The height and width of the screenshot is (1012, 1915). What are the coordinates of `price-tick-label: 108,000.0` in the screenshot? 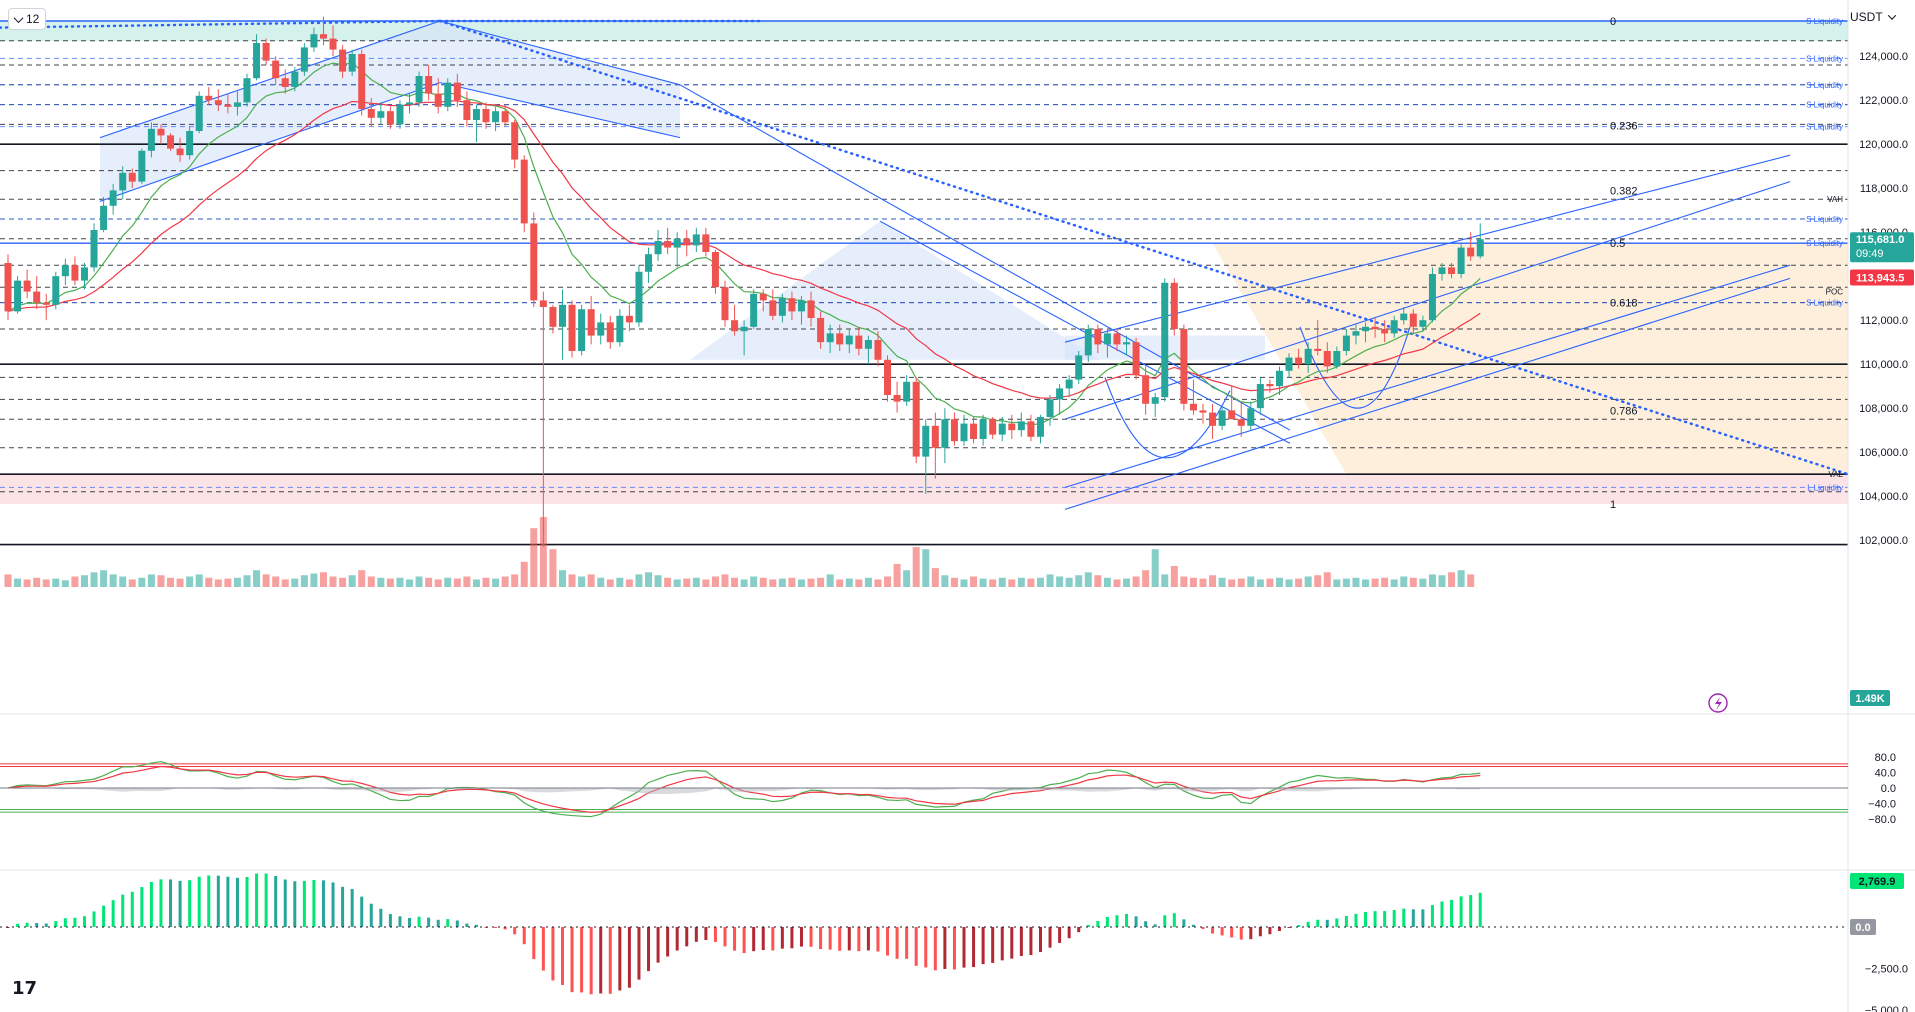 It's located at (1883, 409).